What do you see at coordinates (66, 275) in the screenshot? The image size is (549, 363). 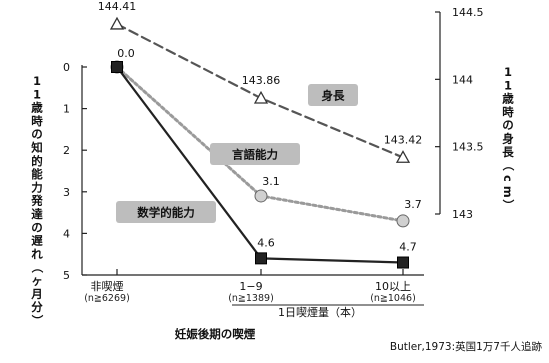 I see `left-tick-label: 5` at bounding box center [66, 275].